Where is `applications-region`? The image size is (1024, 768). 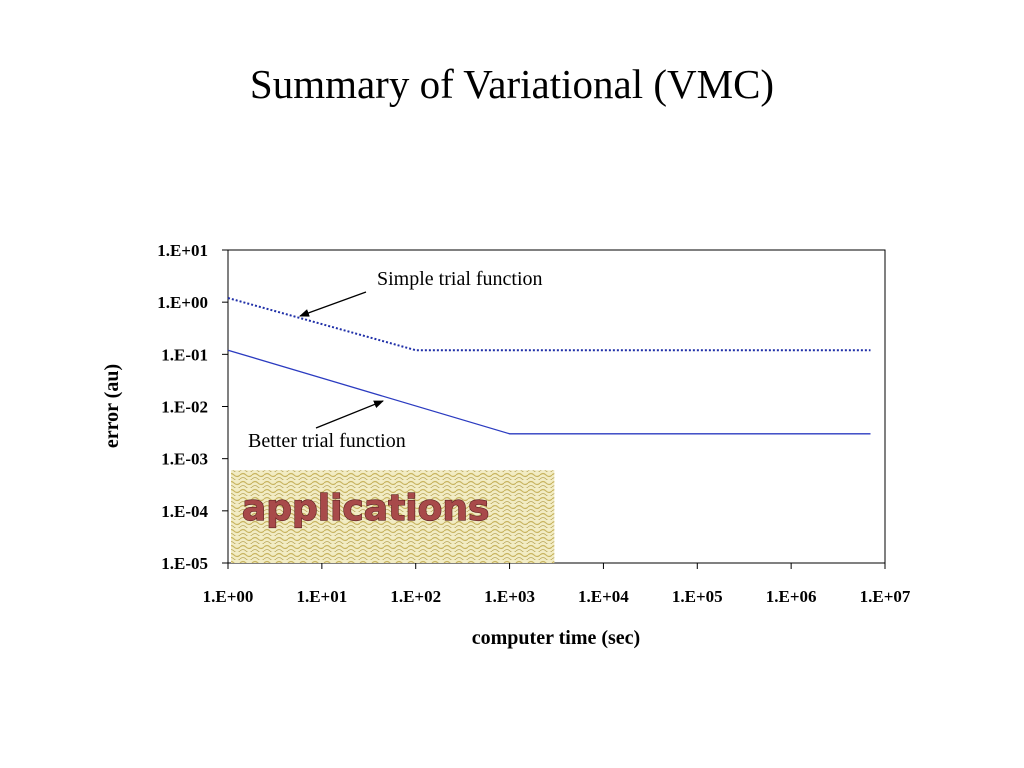
applications-region is located at coordinates (393, 516).